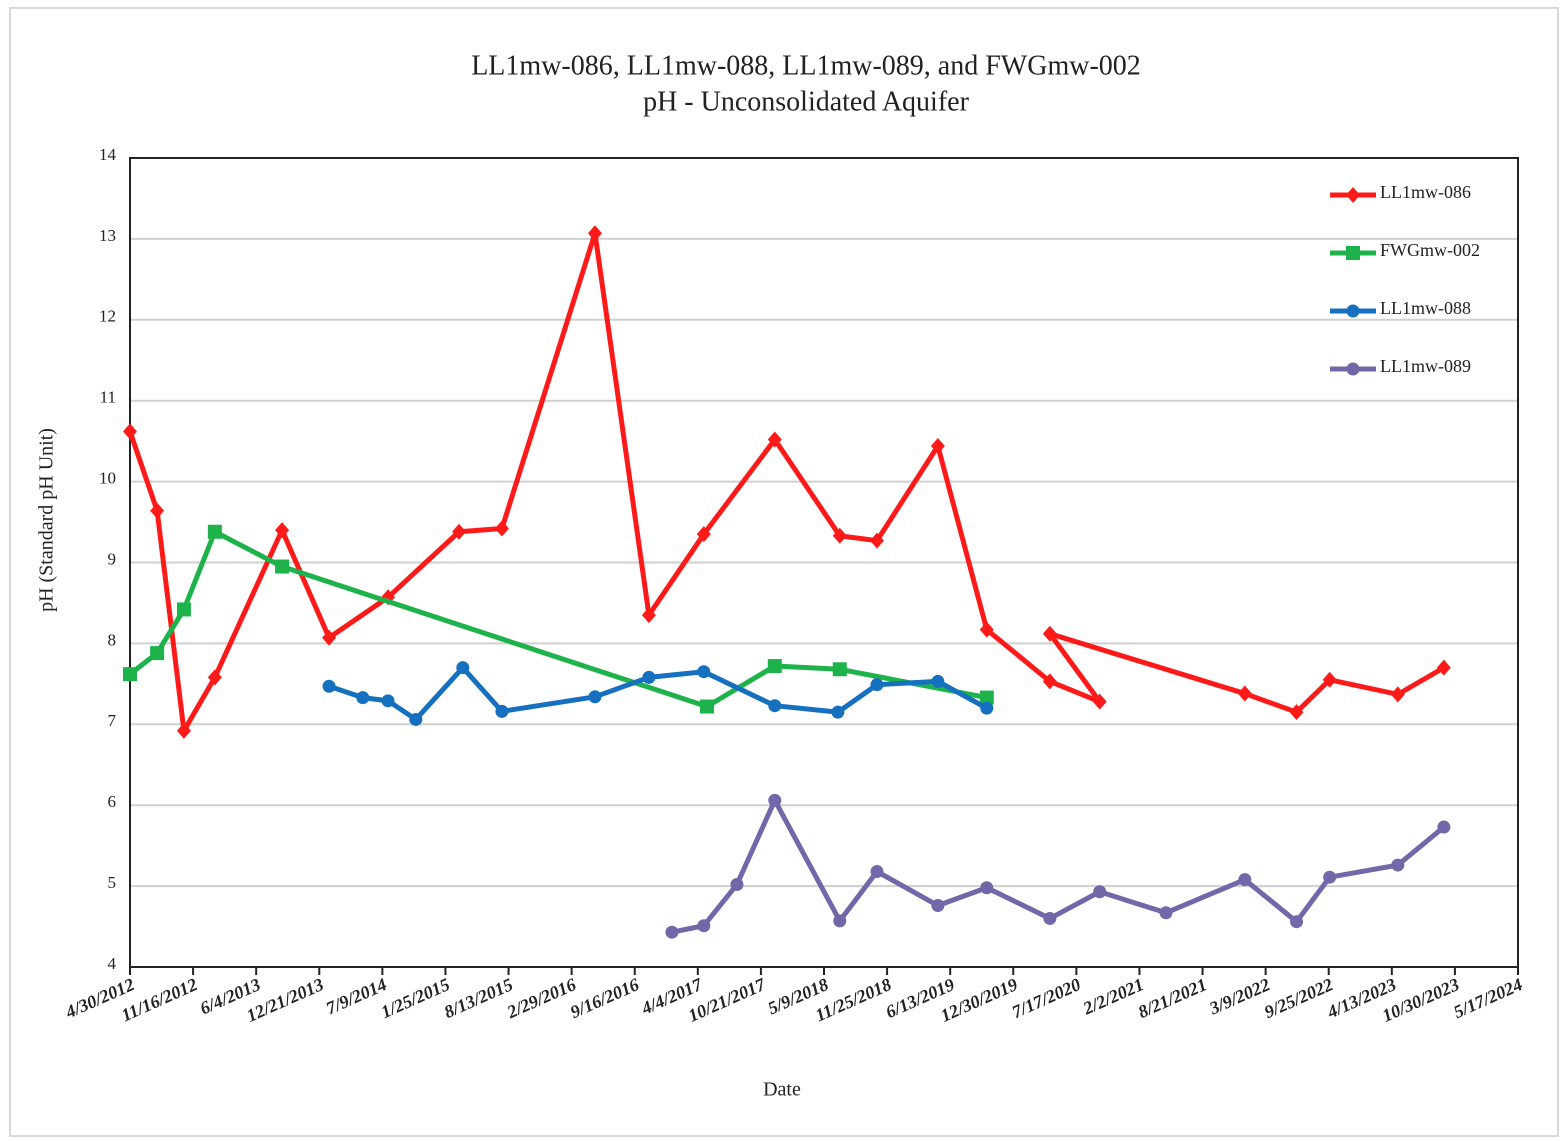 This screenshot has width=1564, height=1141. Describe the element at coordinates (112, 558) in the screenshot. I see `y-tick-label: 9` at that location.